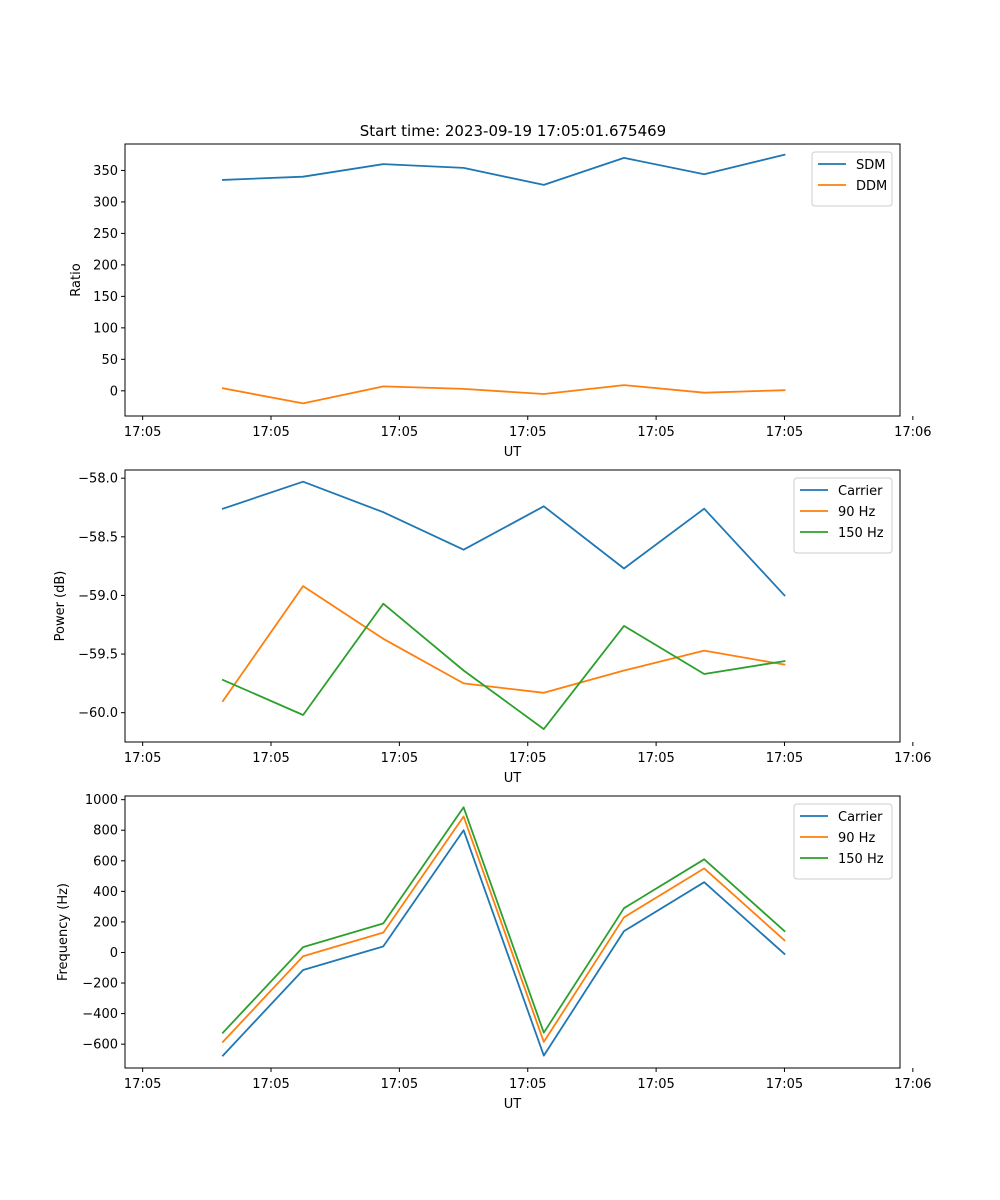 The image size is (1000, 1200). Describe the element at coordinates (105, 297) in the screenshot. I see `y-tick-label: 150` at that location.